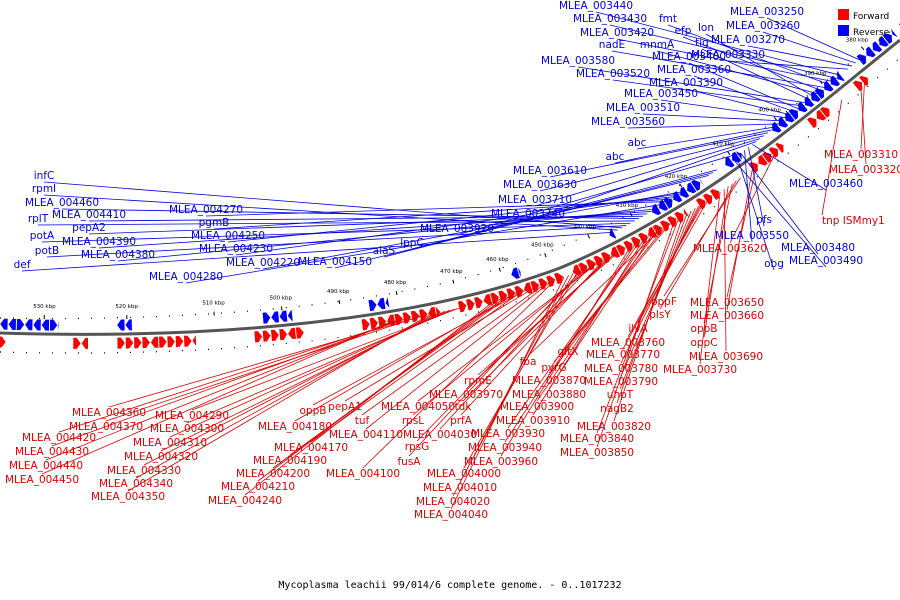 The image size is (900, 600). What do you see at coordinates (528, 362) in the screenshot?
I see `gene-label: fba` at bounding box center [528, 362].